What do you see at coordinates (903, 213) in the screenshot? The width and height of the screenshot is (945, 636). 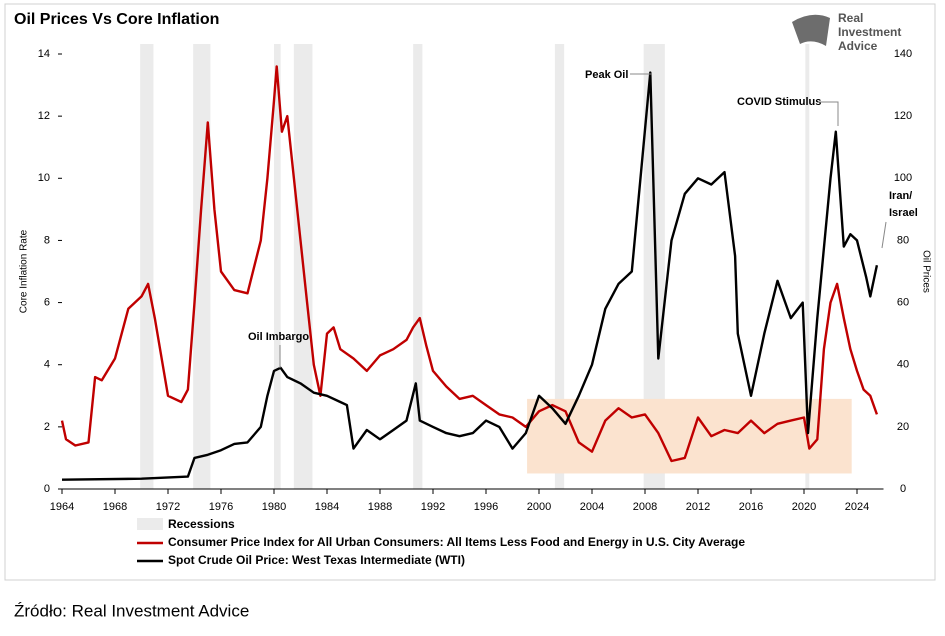 I see `annotation: Israel` at bounding box center [903, 213].